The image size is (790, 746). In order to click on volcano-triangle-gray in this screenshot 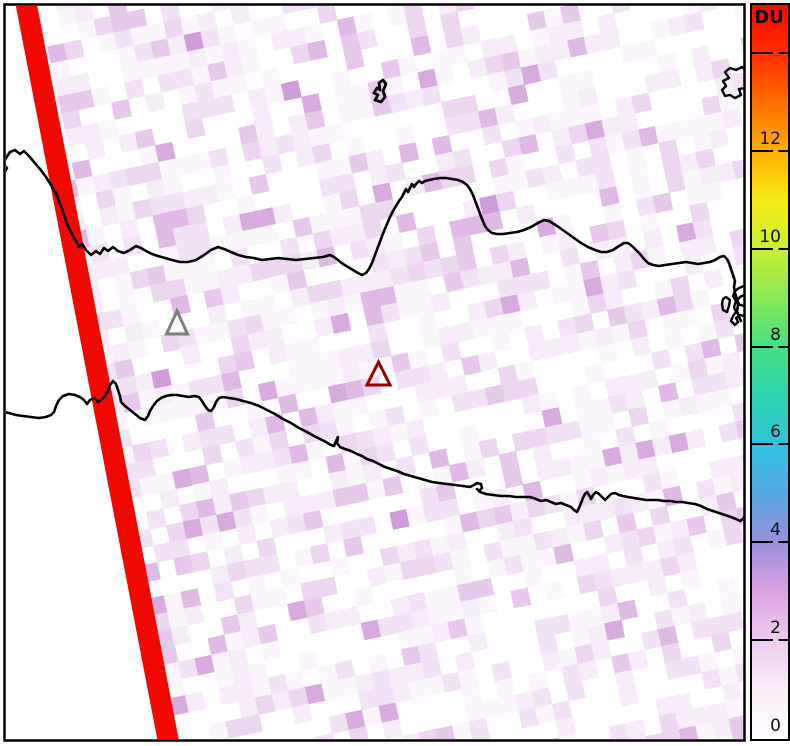, I will do `click(177, 321)`.